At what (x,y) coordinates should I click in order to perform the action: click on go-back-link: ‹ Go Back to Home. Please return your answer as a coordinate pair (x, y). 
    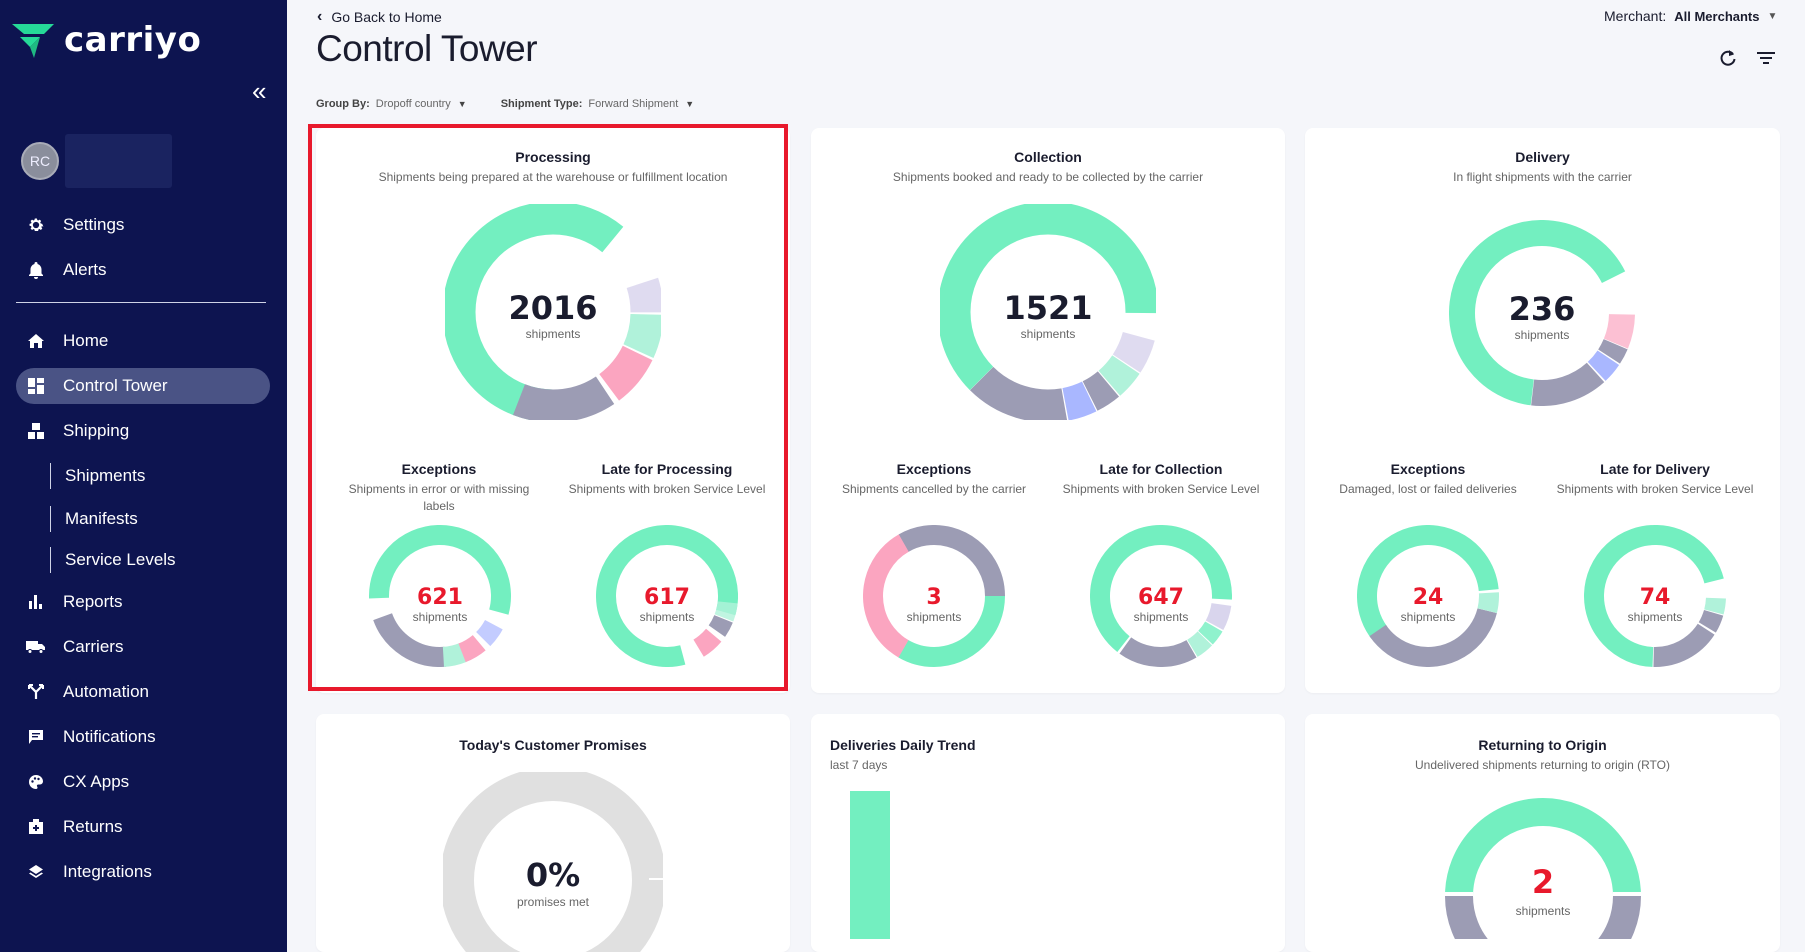
    Looking at the image, I should click on (379, 17).